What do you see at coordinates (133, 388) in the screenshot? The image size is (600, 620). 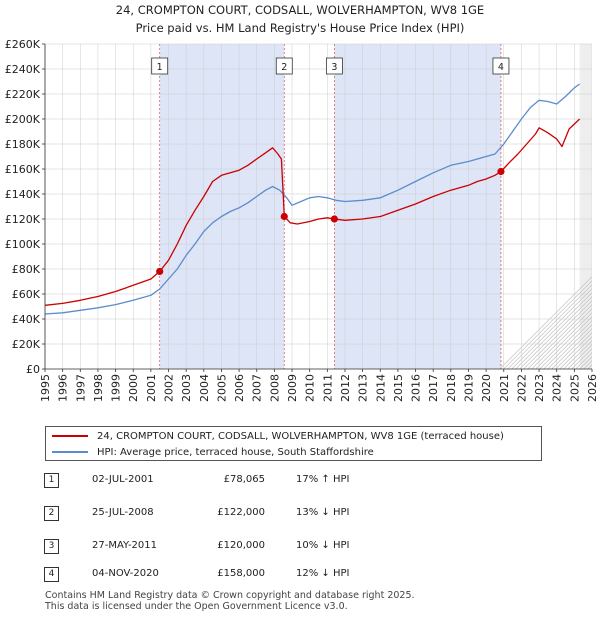 I see `x-tick-label: 2000` at bounding box center [133, 388].